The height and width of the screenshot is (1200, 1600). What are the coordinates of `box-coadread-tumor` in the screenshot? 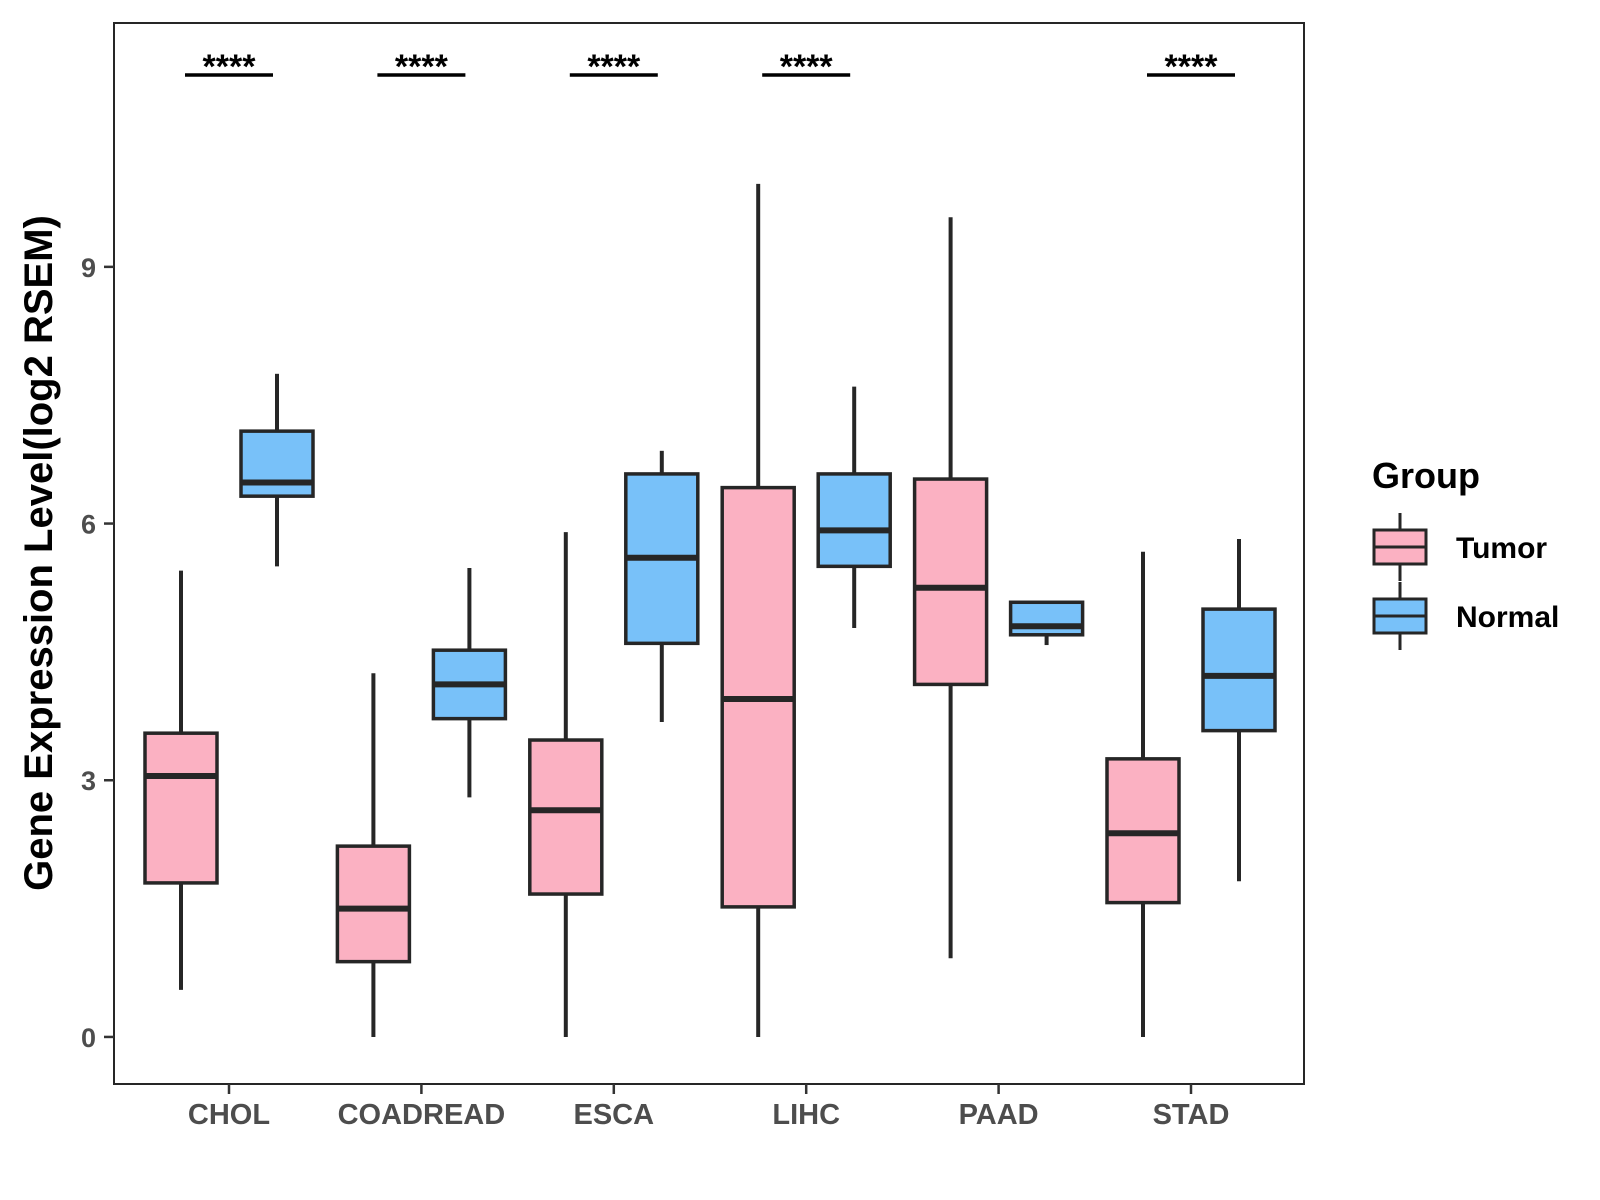 It's located at (373, 855).